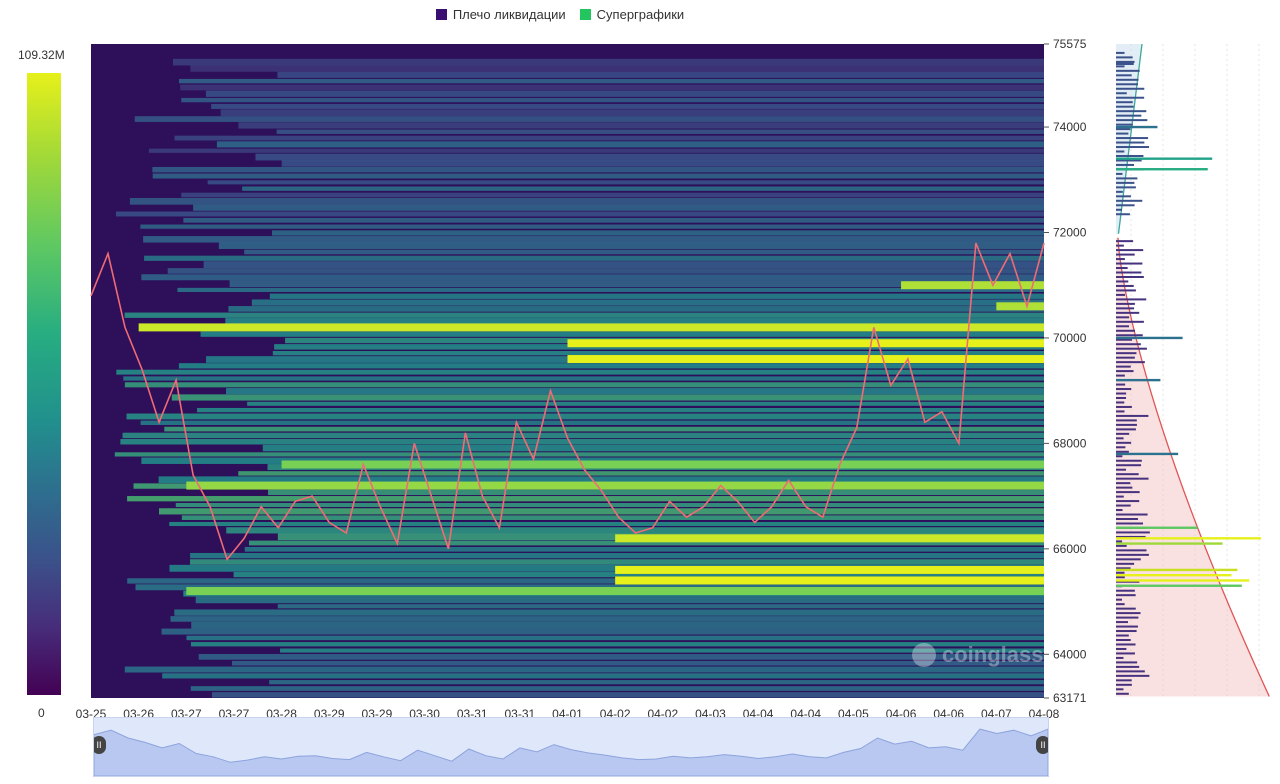  Describe the element at coordinates (585, 14) in the screenshot. I see `legend-swatch-supercharts` at that location.